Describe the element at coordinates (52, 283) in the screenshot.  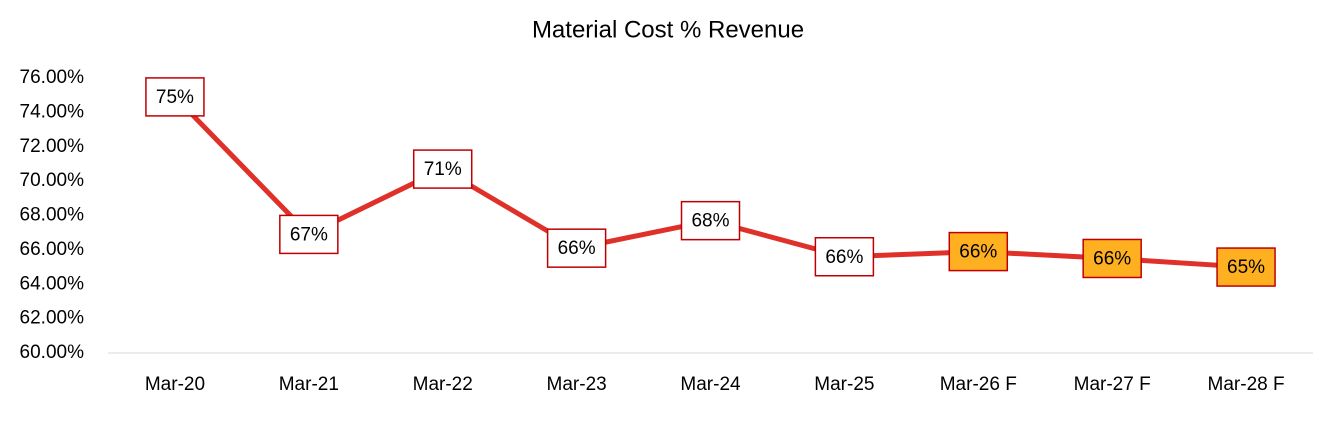
I see `y-tick-label: 64.00%` at that location.